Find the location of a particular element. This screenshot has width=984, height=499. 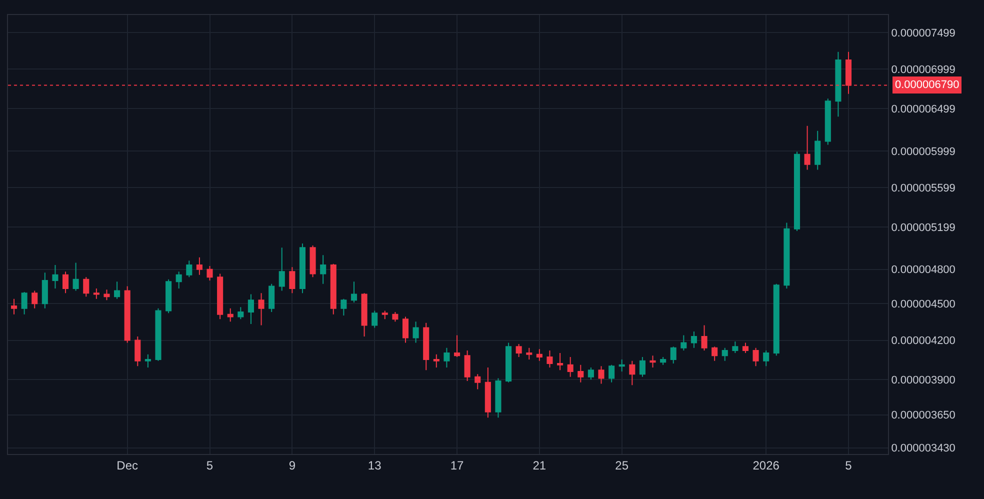

y-tick-label: 0.000003650 is located at coordinates (923, 416).